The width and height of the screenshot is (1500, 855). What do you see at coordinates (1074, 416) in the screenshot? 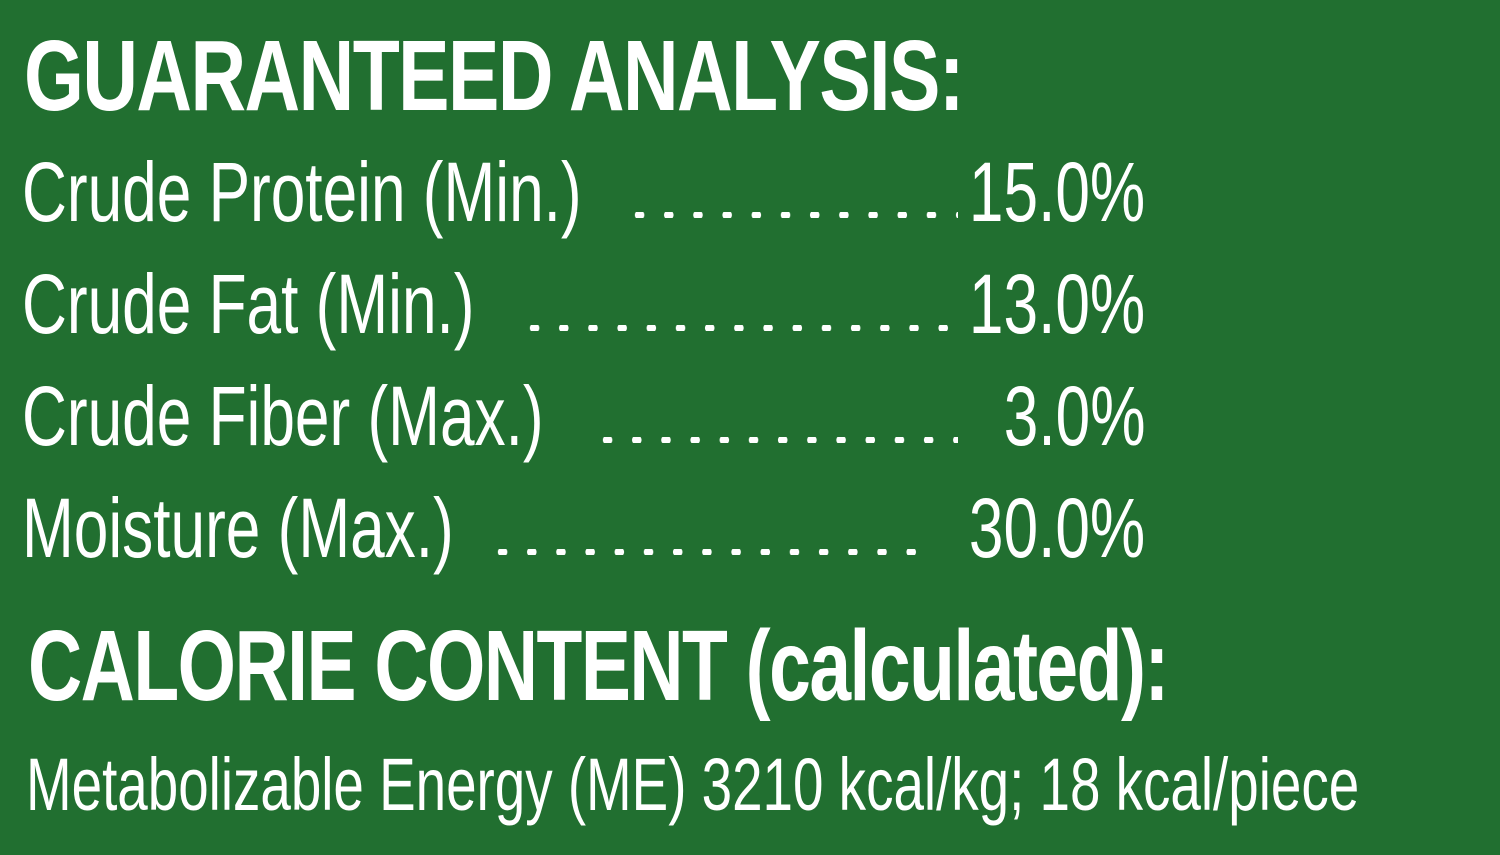
I see `analysis-row-value: 3.0%` at bounding box center [1074, 416].